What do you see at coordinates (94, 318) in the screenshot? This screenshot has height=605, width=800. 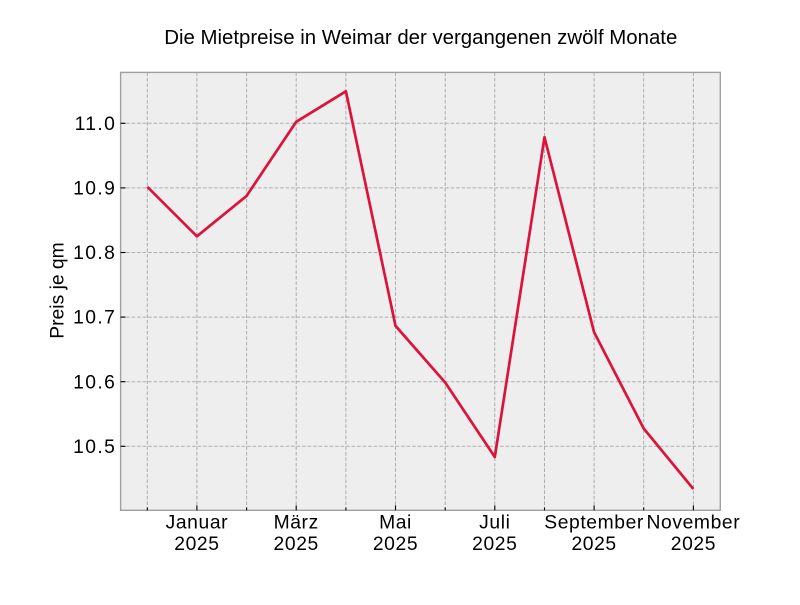 I see `svg-text: 10.7` at bounding box center [94, 318].